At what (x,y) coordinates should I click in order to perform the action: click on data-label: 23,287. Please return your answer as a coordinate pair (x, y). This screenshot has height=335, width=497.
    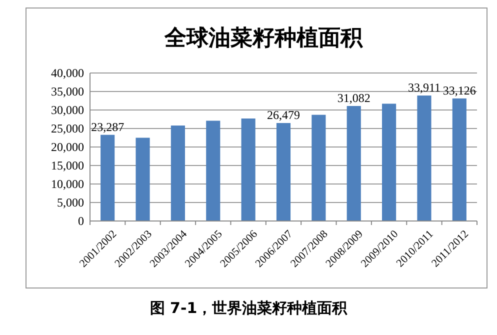
    Looking at the image, I should click on (107, 127).